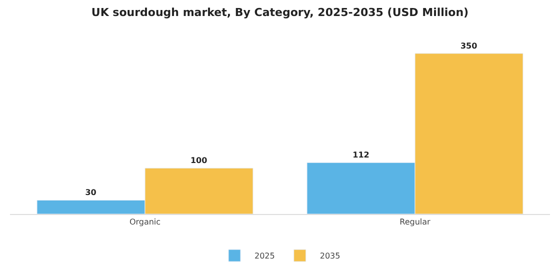 The height and width of the screenshot is (280, 560). Describe the element at coordinates (361, 155) in the screenshot. I see `data-label: 112` at that location.